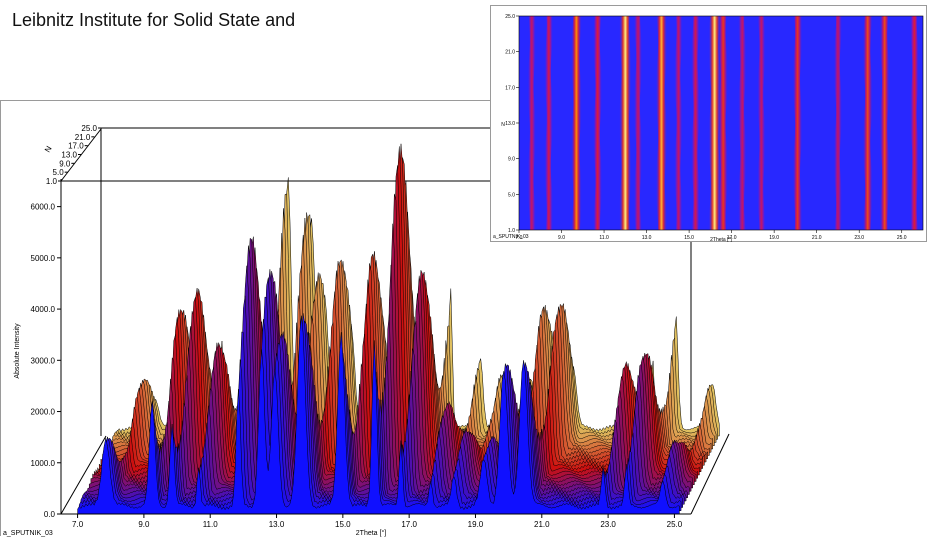 This screenshot has height=537, width=927. I want to click on z-tick-label: 13.0, so click(69, 155).